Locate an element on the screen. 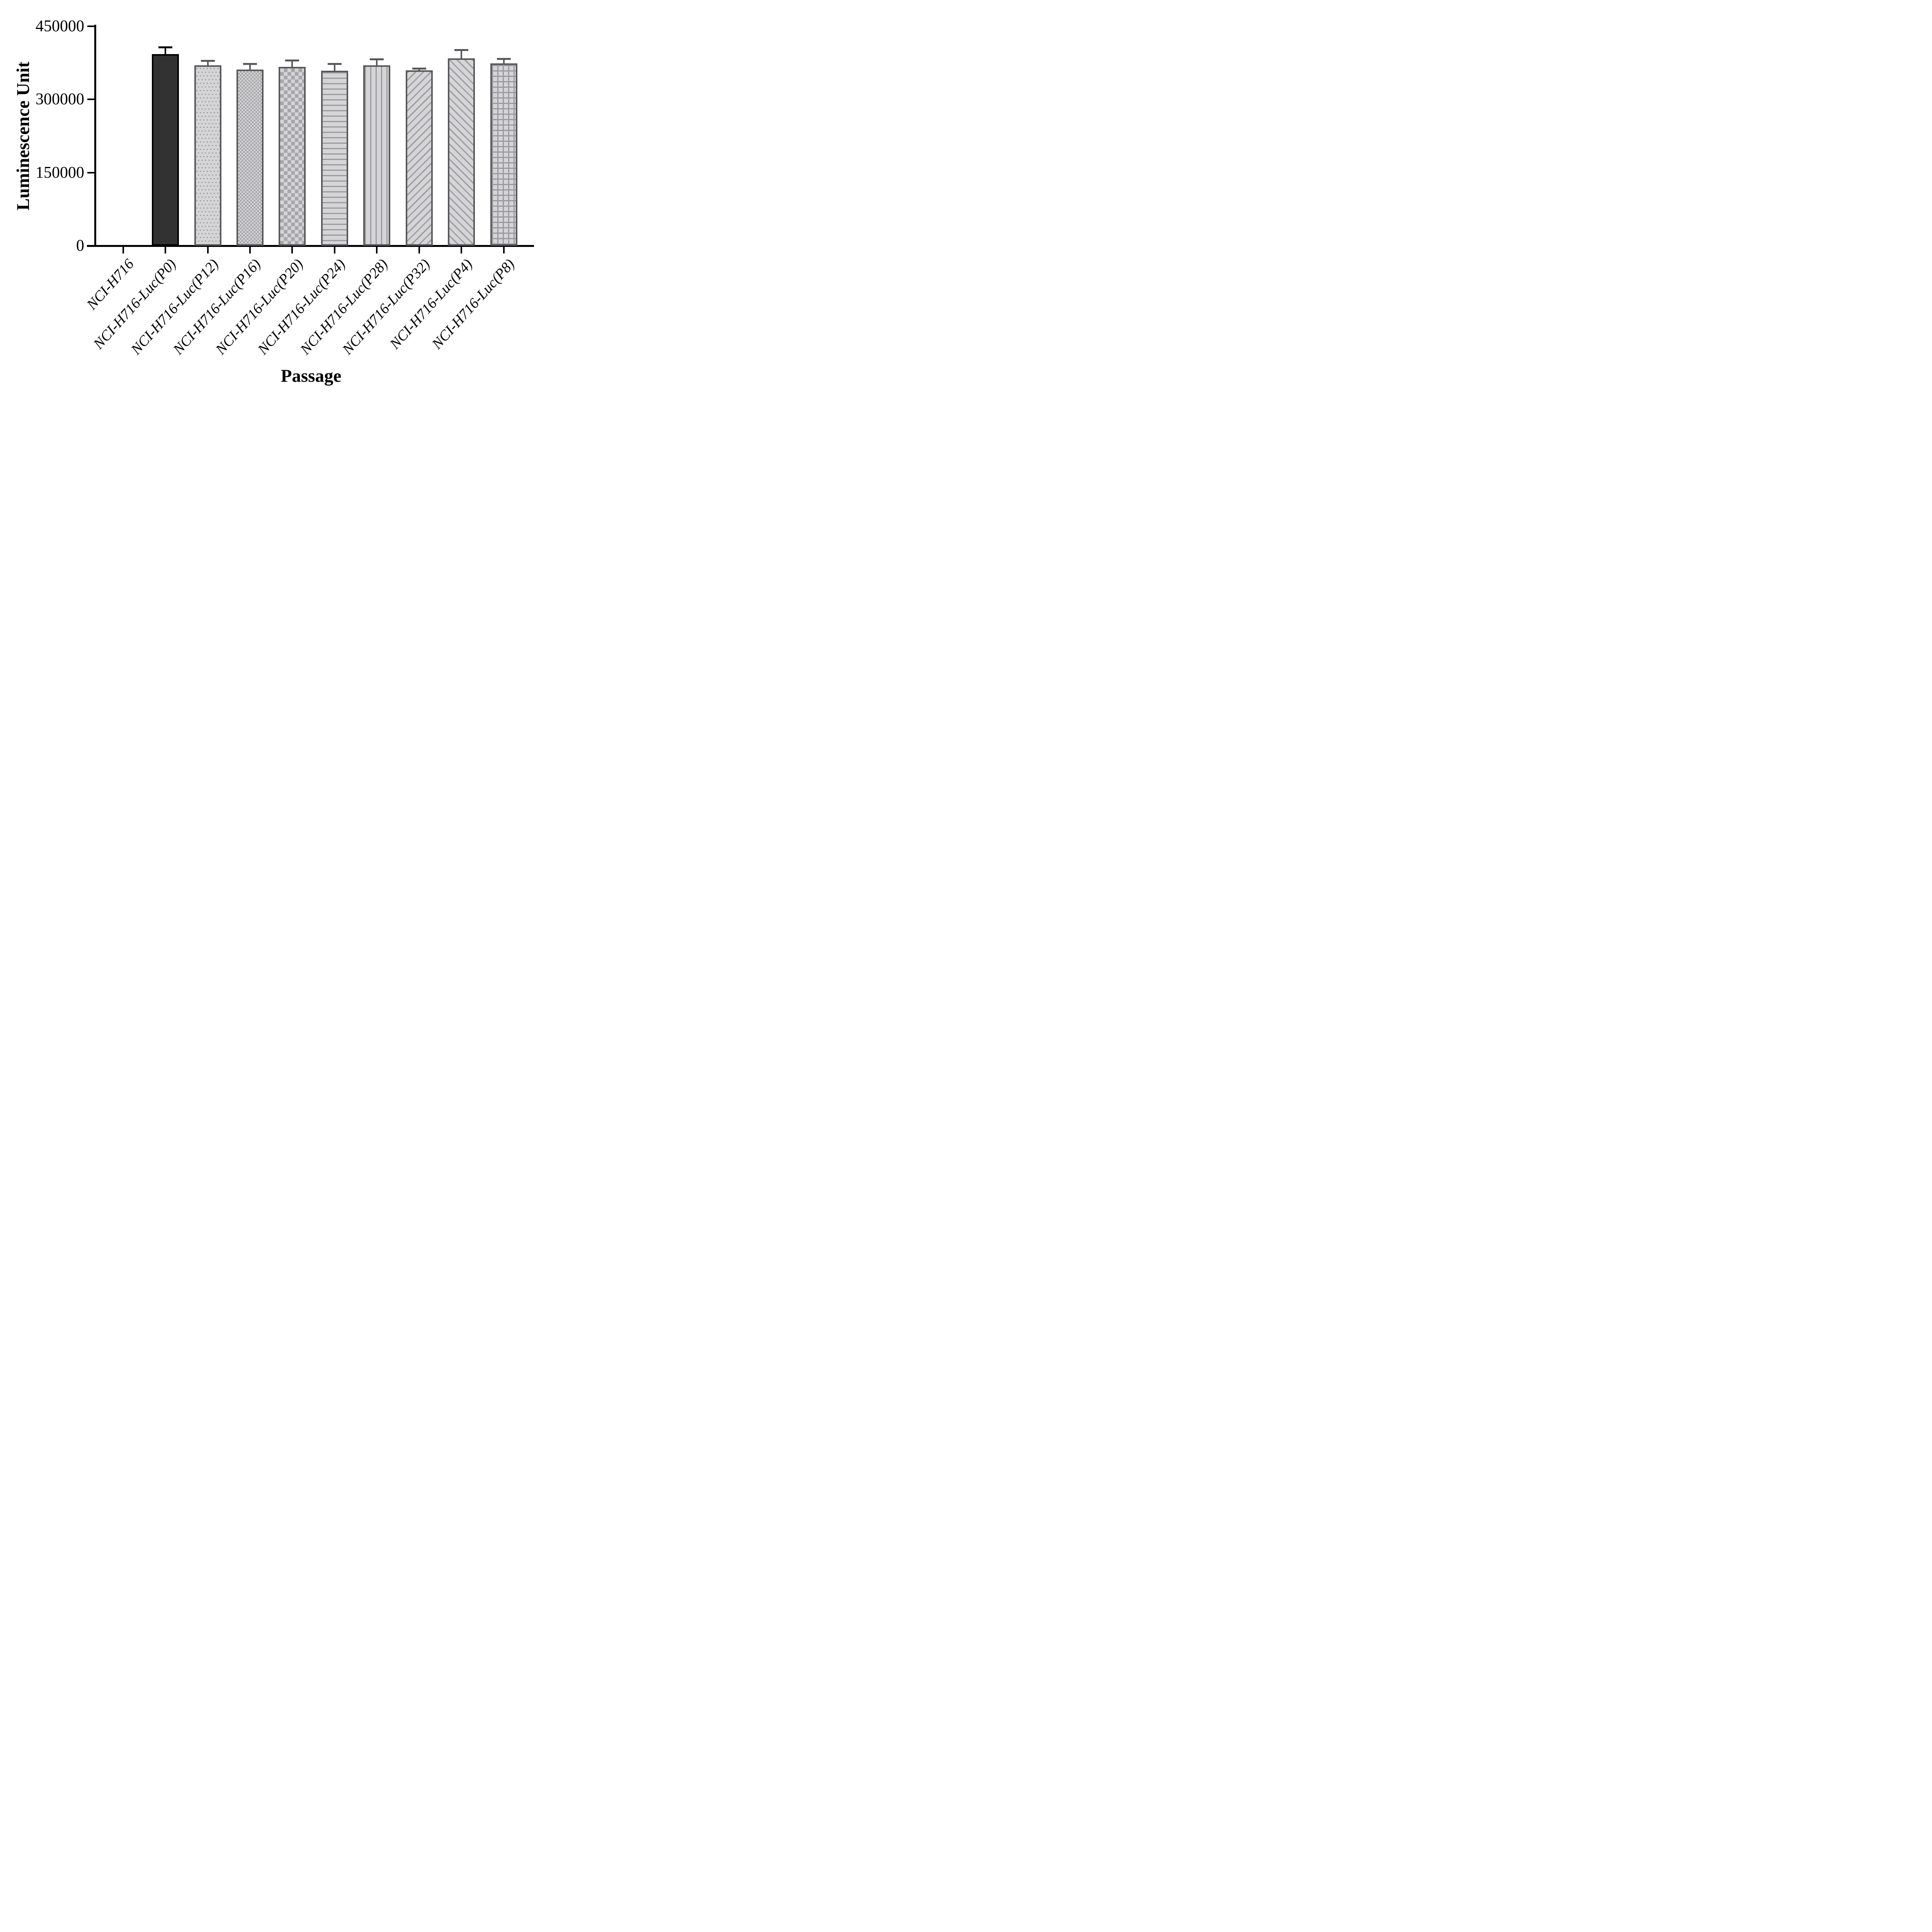 This screenshot has height=1932, width=1932. bar-nci-h716-luc-p24 is located at coordinates (335, 158).